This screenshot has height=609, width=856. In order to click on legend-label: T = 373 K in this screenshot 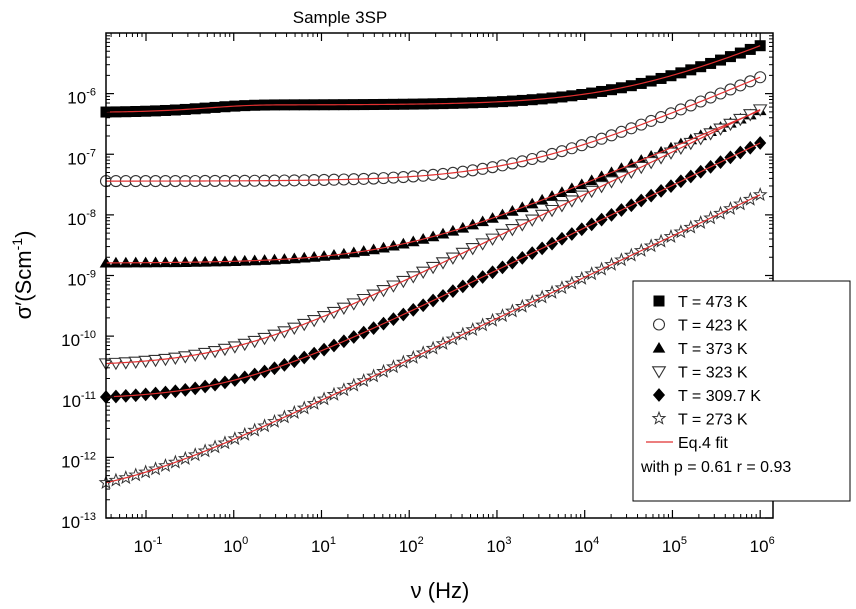, I will do `click(713, 349)`.